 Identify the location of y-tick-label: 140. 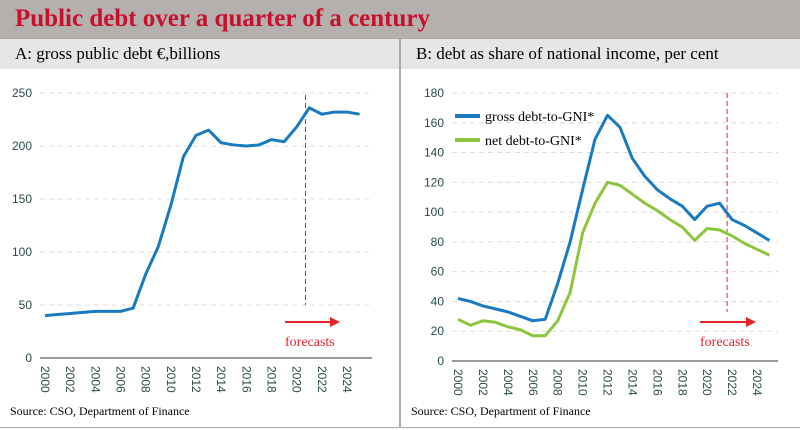
(434, 153).